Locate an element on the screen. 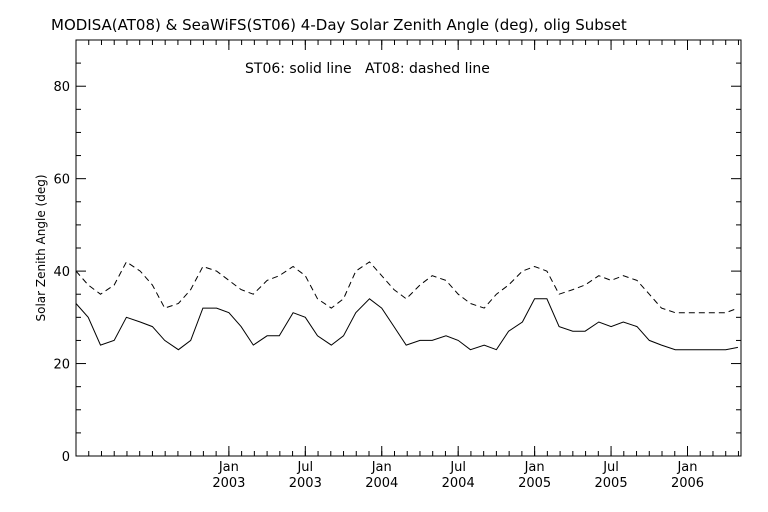 The width and height of the screenshot is (768, 512). y-tick-label: 0 is located at coordinates (66, 457).